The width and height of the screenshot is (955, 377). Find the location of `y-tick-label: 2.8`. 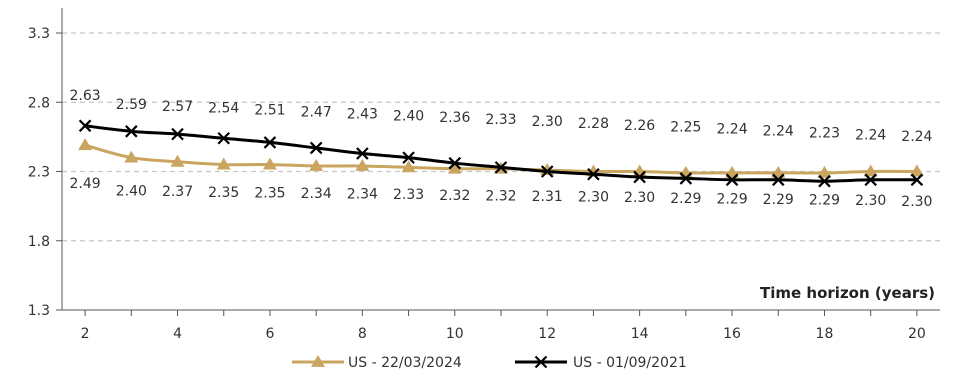

y-tick-label: 2.8 is located at coordinates (39, 103).